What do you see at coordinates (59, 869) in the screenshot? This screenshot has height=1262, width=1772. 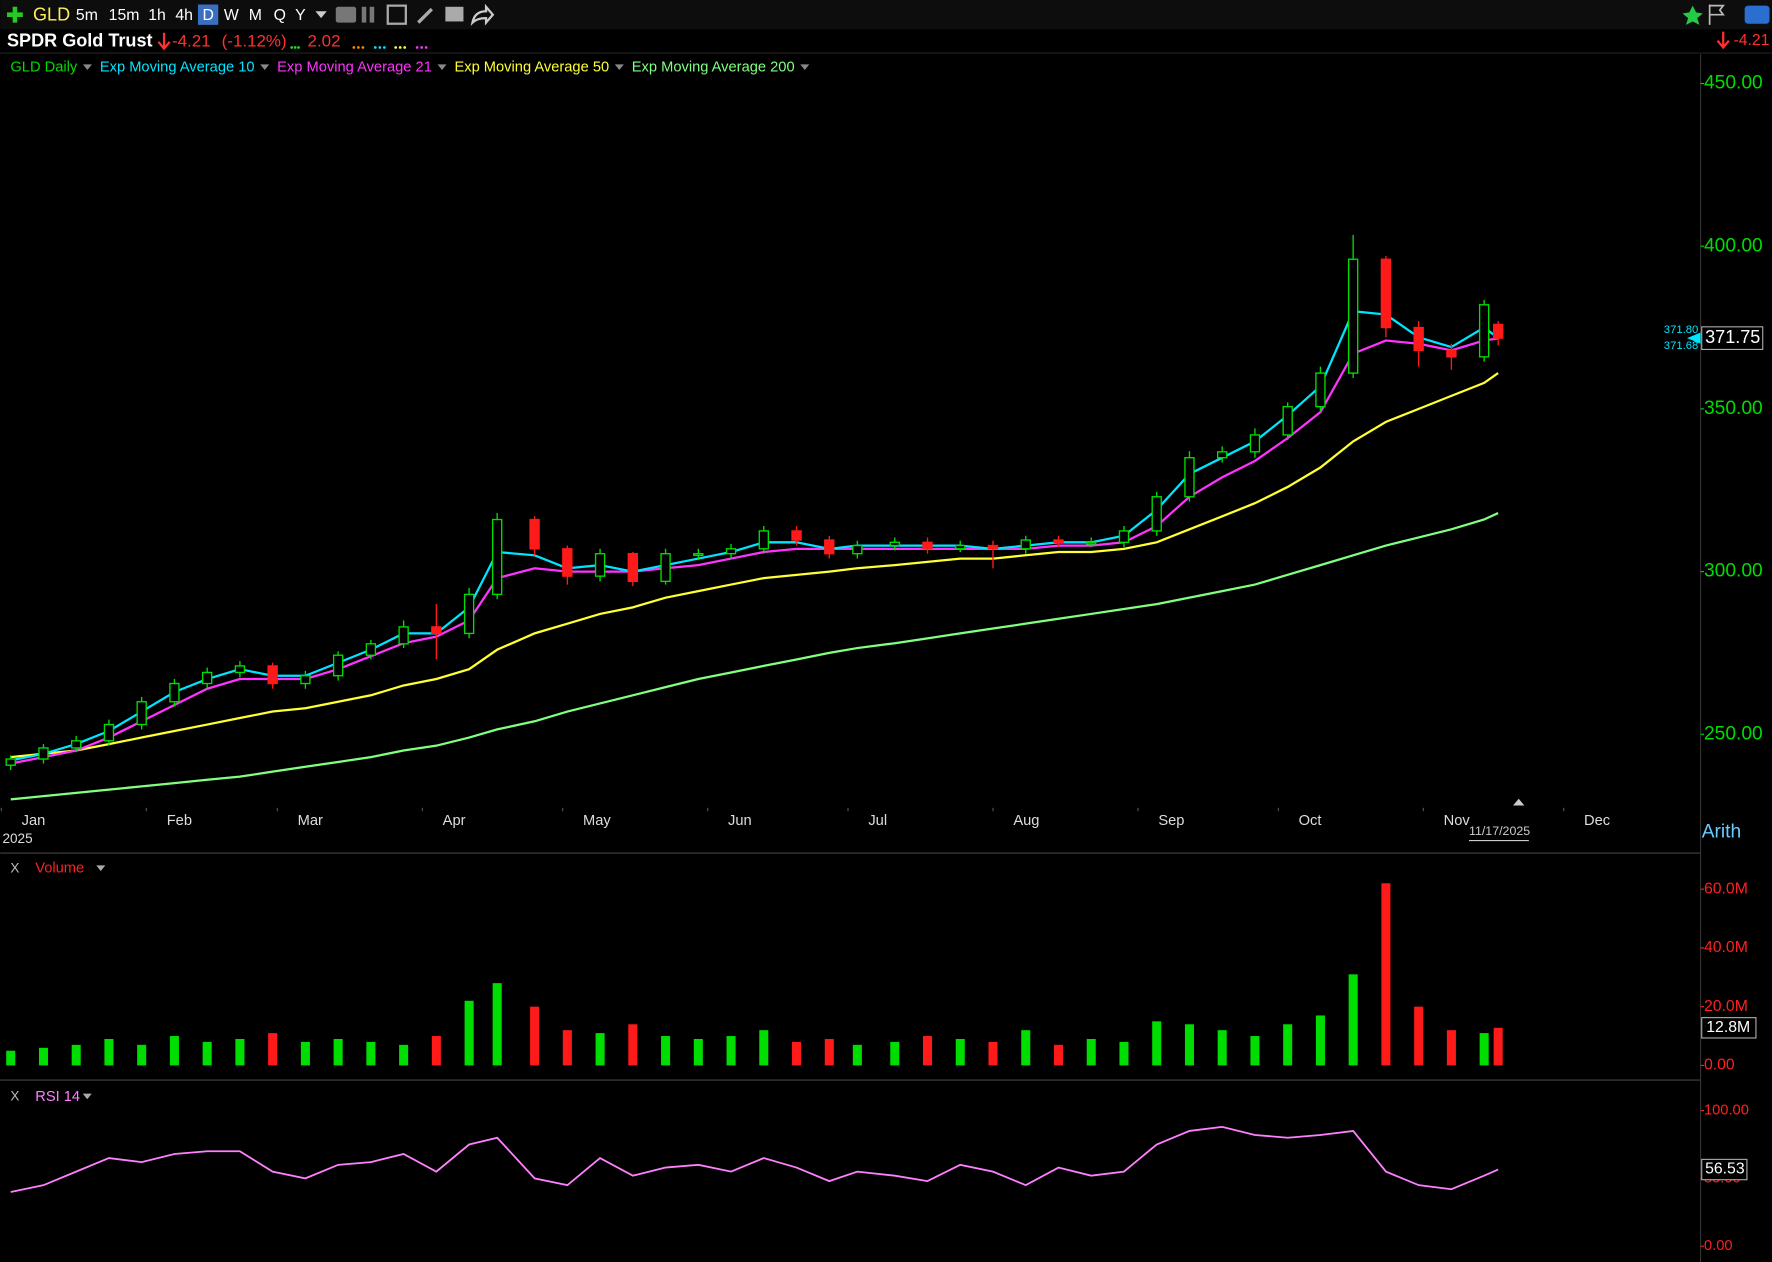 I see `volume-title: Volume` at bounding box center [59, 869].